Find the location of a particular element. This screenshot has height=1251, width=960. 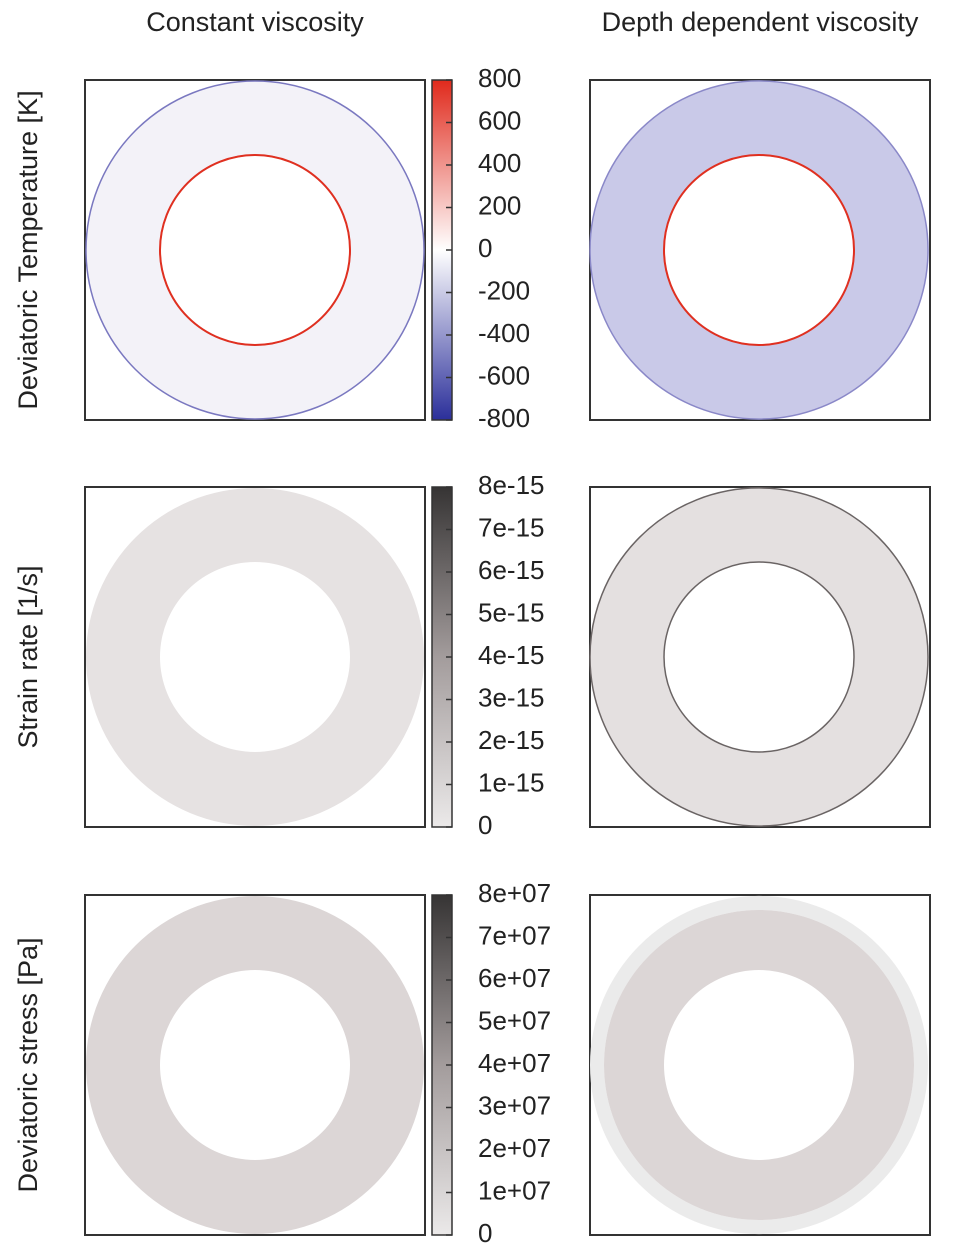

colorbar-tick-label: 1e-15 is located at coordinates (511, 782).